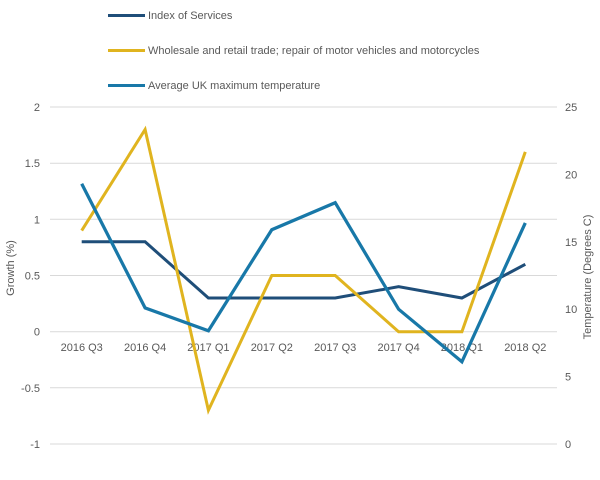  What do you see at coordinates (30, 389) in the screenshot?
I see `left-axis-tick-label: -0.5` at bounding box center [30, 389].